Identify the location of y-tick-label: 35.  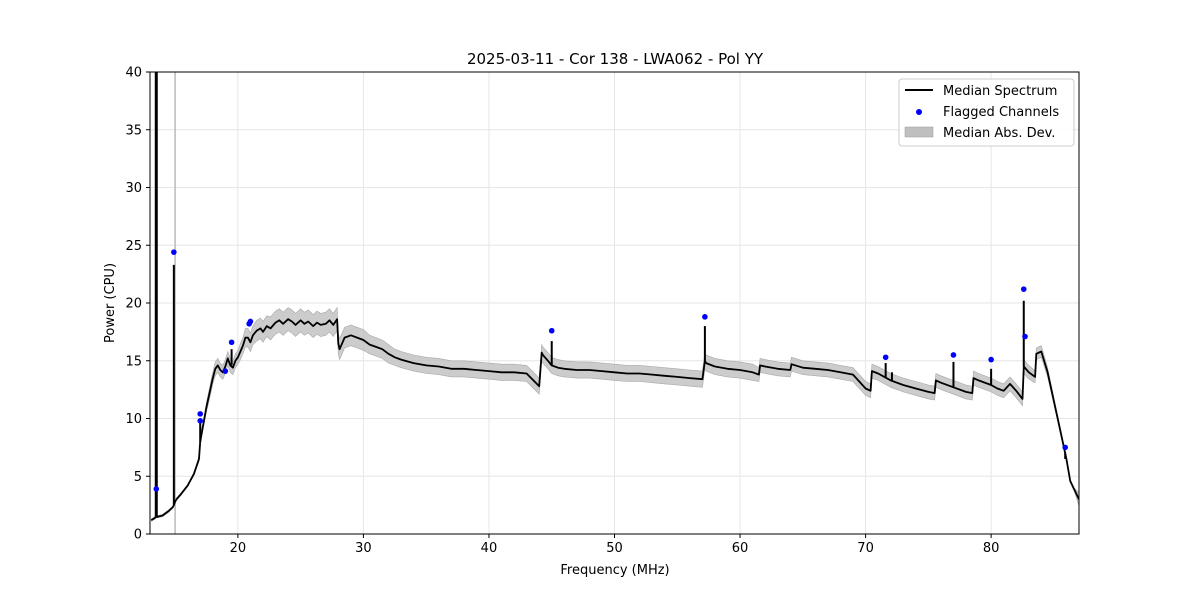
(133, 130).